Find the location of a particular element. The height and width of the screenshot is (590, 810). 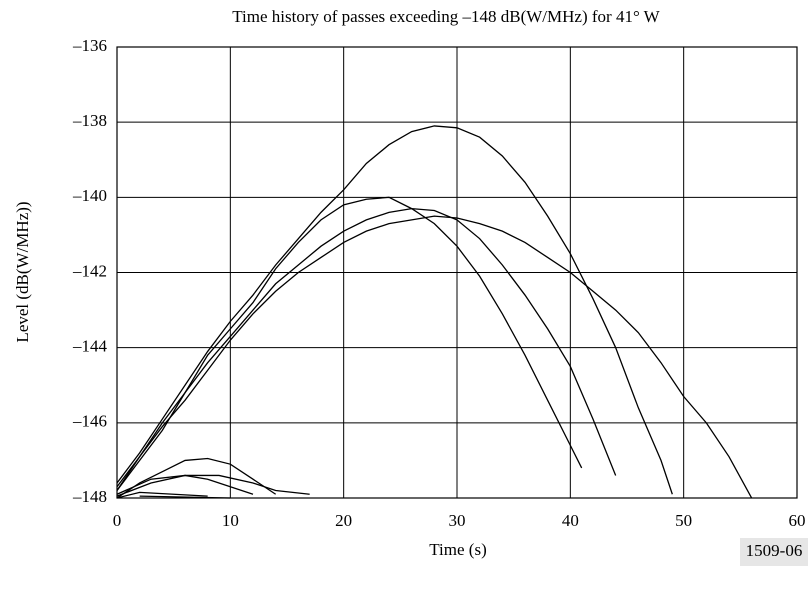

x-tick-label: 40 is located at coordinates (570, 520).